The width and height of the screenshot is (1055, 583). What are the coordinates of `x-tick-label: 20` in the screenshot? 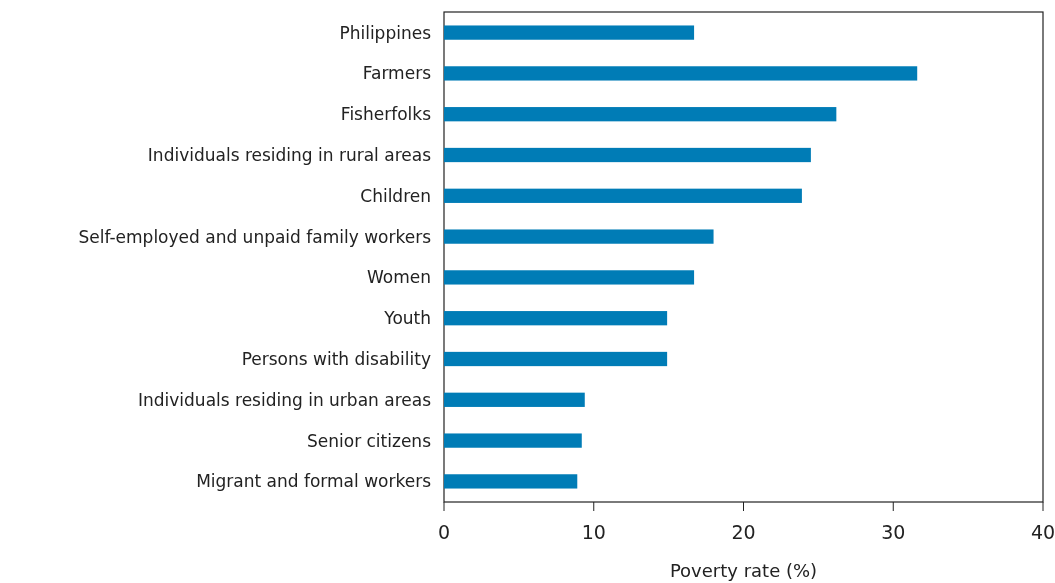 It's located at (743, 532).